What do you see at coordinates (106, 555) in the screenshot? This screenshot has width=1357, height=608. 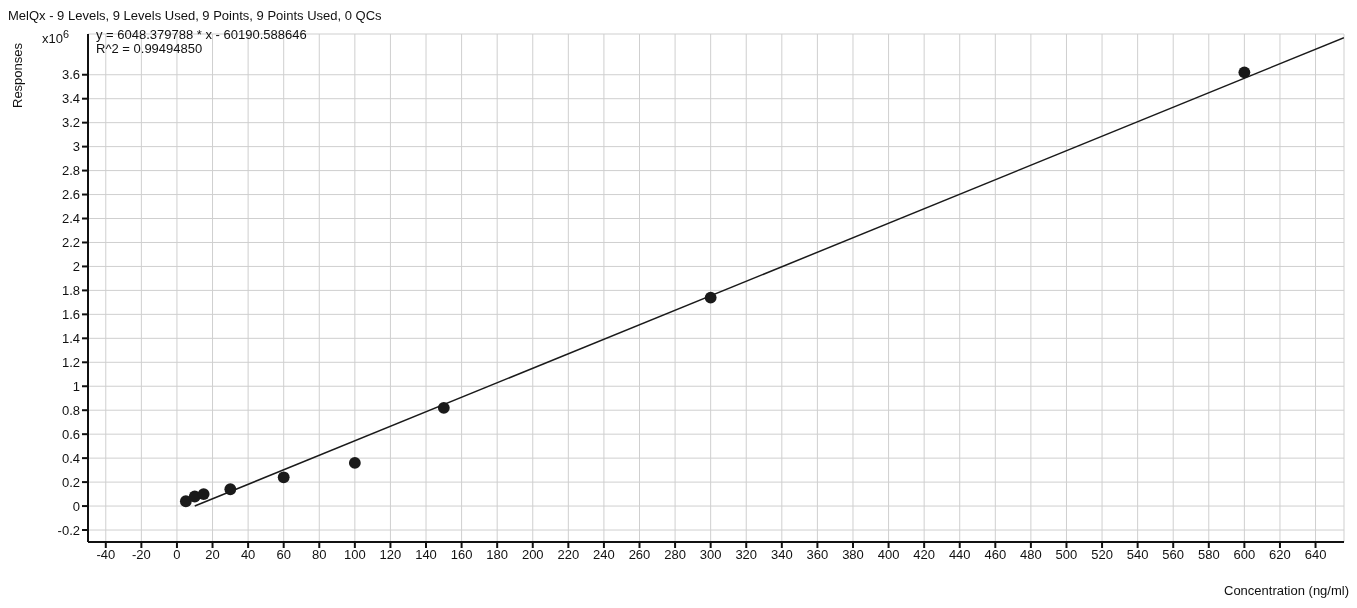 I see `x-tick-label: -40` at bounding box center [106, 555].